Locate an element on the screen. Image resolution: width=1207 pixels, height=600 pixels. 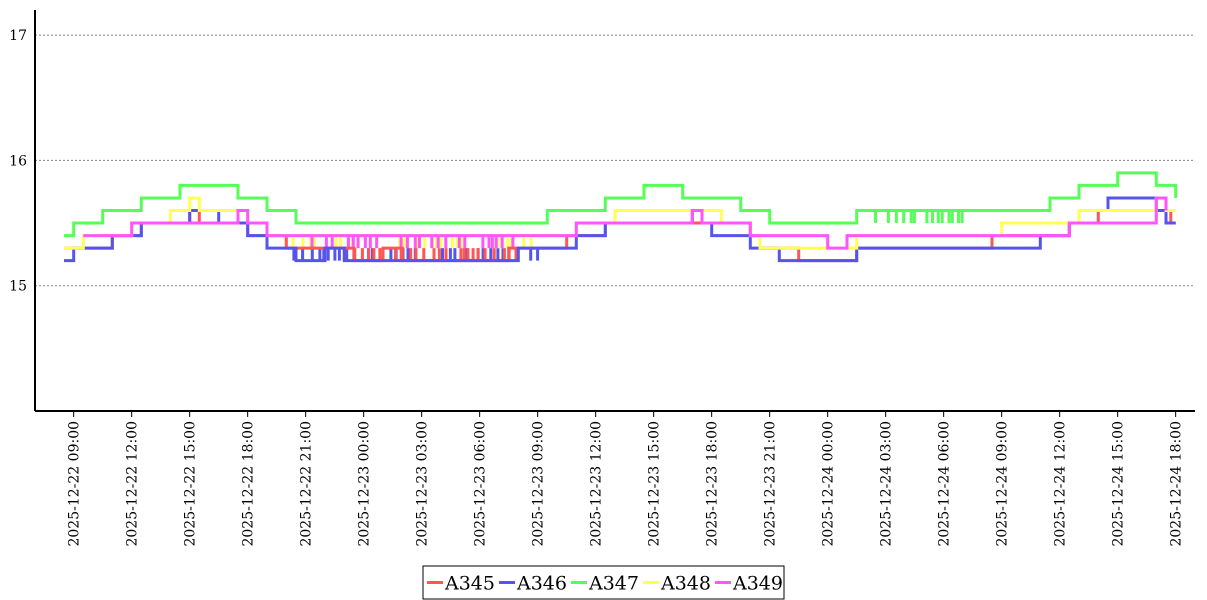
legend: A345 A346 A347 A348 A349 is located at coordinates (603, 582).